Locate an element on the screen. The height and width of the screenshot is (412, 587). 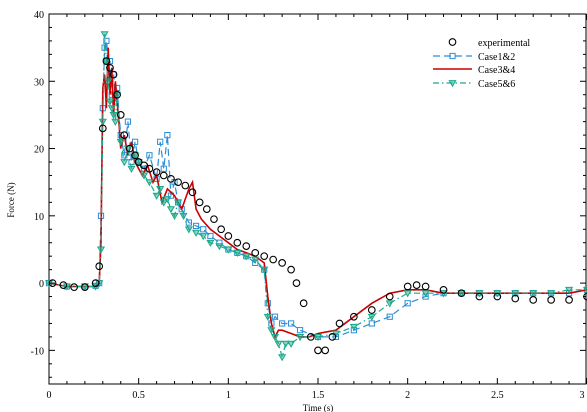
y-tick-label: 10 is located at coordinates (39, 217).